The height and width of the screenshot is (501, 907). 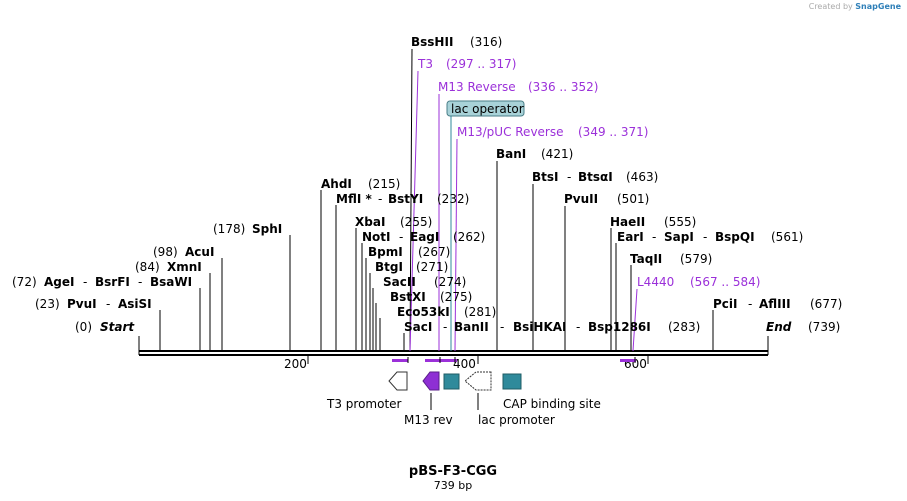 I want to click on site-name-eagi: EagI, so click(x=424, y=237).